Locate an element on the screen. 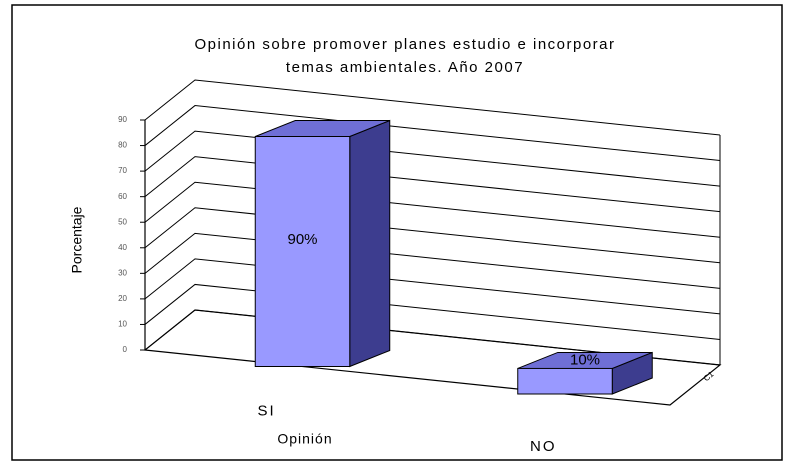 Image resolution: width=793 pixels, height=466 pixels. y-tick-label: 30 is located at coordinates (122, 272).